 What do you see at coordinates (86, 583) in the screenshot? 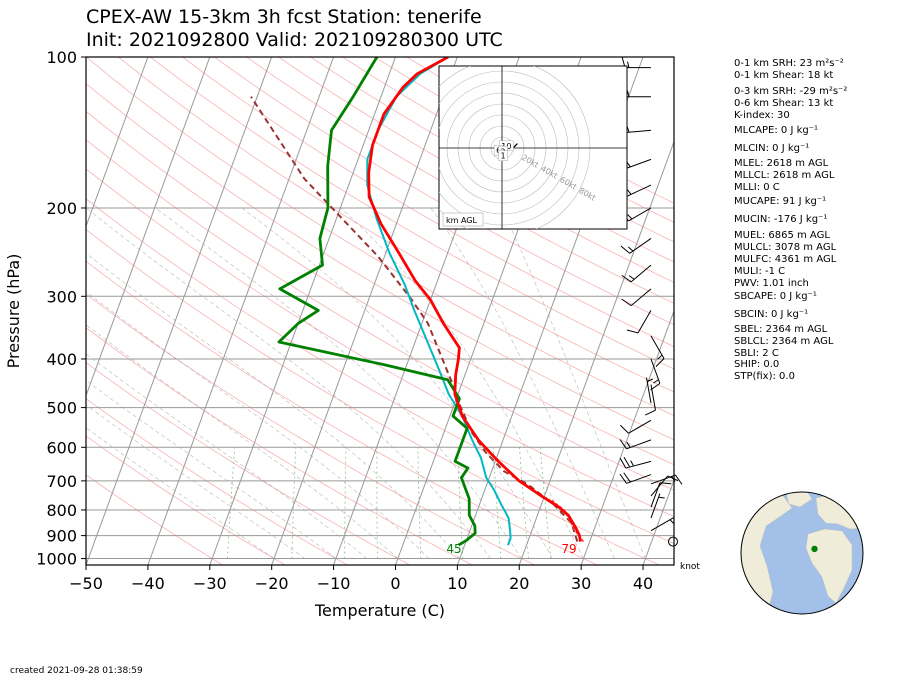
I see `x-tick-label: −50` at bounding box center [86, 583].